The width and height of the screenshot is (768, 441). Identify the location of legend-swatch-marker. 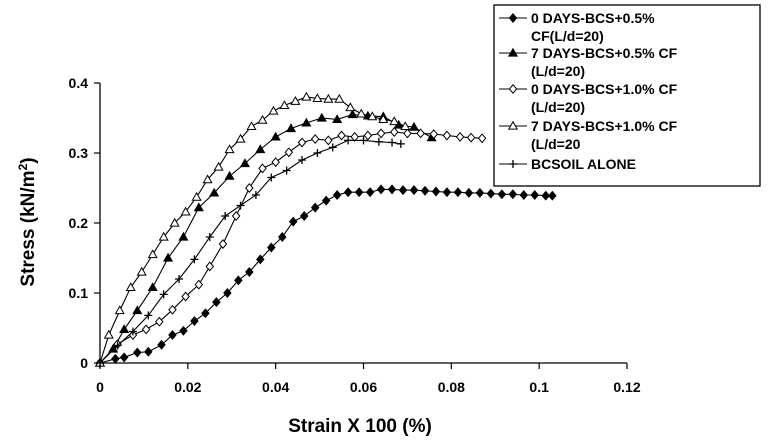
(513, 164).